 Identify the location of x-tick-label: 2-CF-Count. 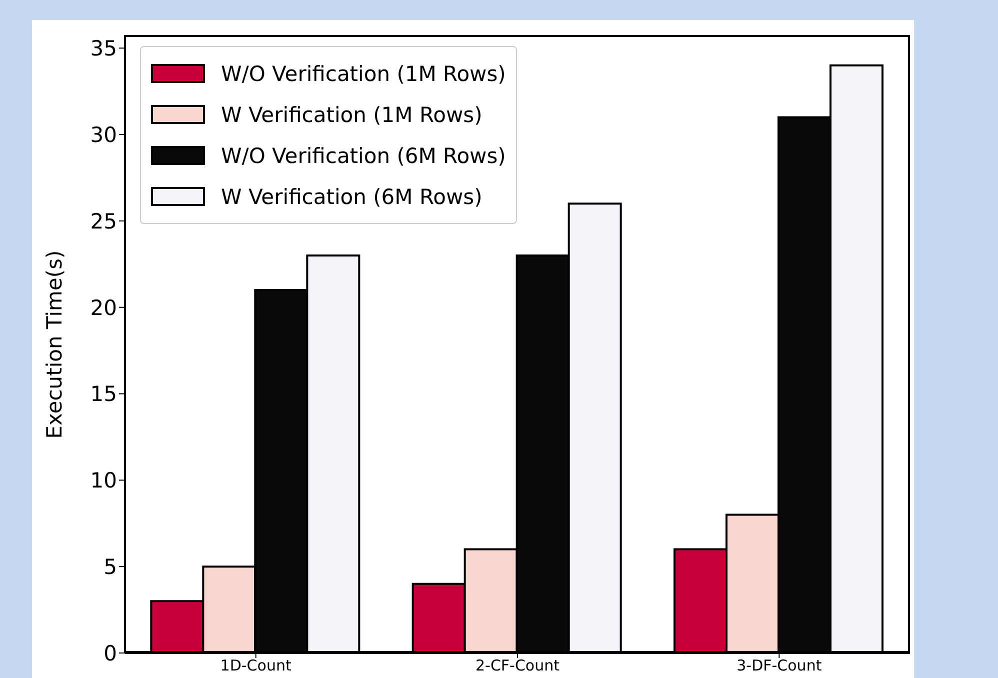
(517, 665).